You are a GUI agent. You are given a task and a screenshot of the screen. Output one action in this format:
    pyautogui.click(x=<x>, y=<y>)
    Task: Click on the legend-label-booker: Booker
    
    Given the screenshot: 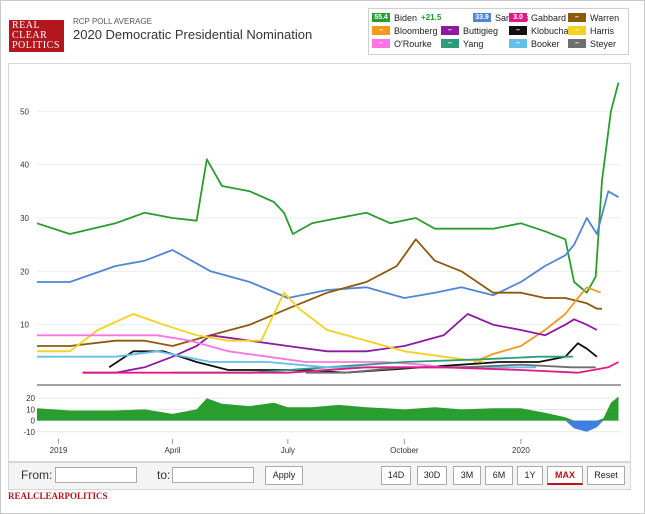 What is the action you would take?
    pyautogui.click(x=545, y=43)
    